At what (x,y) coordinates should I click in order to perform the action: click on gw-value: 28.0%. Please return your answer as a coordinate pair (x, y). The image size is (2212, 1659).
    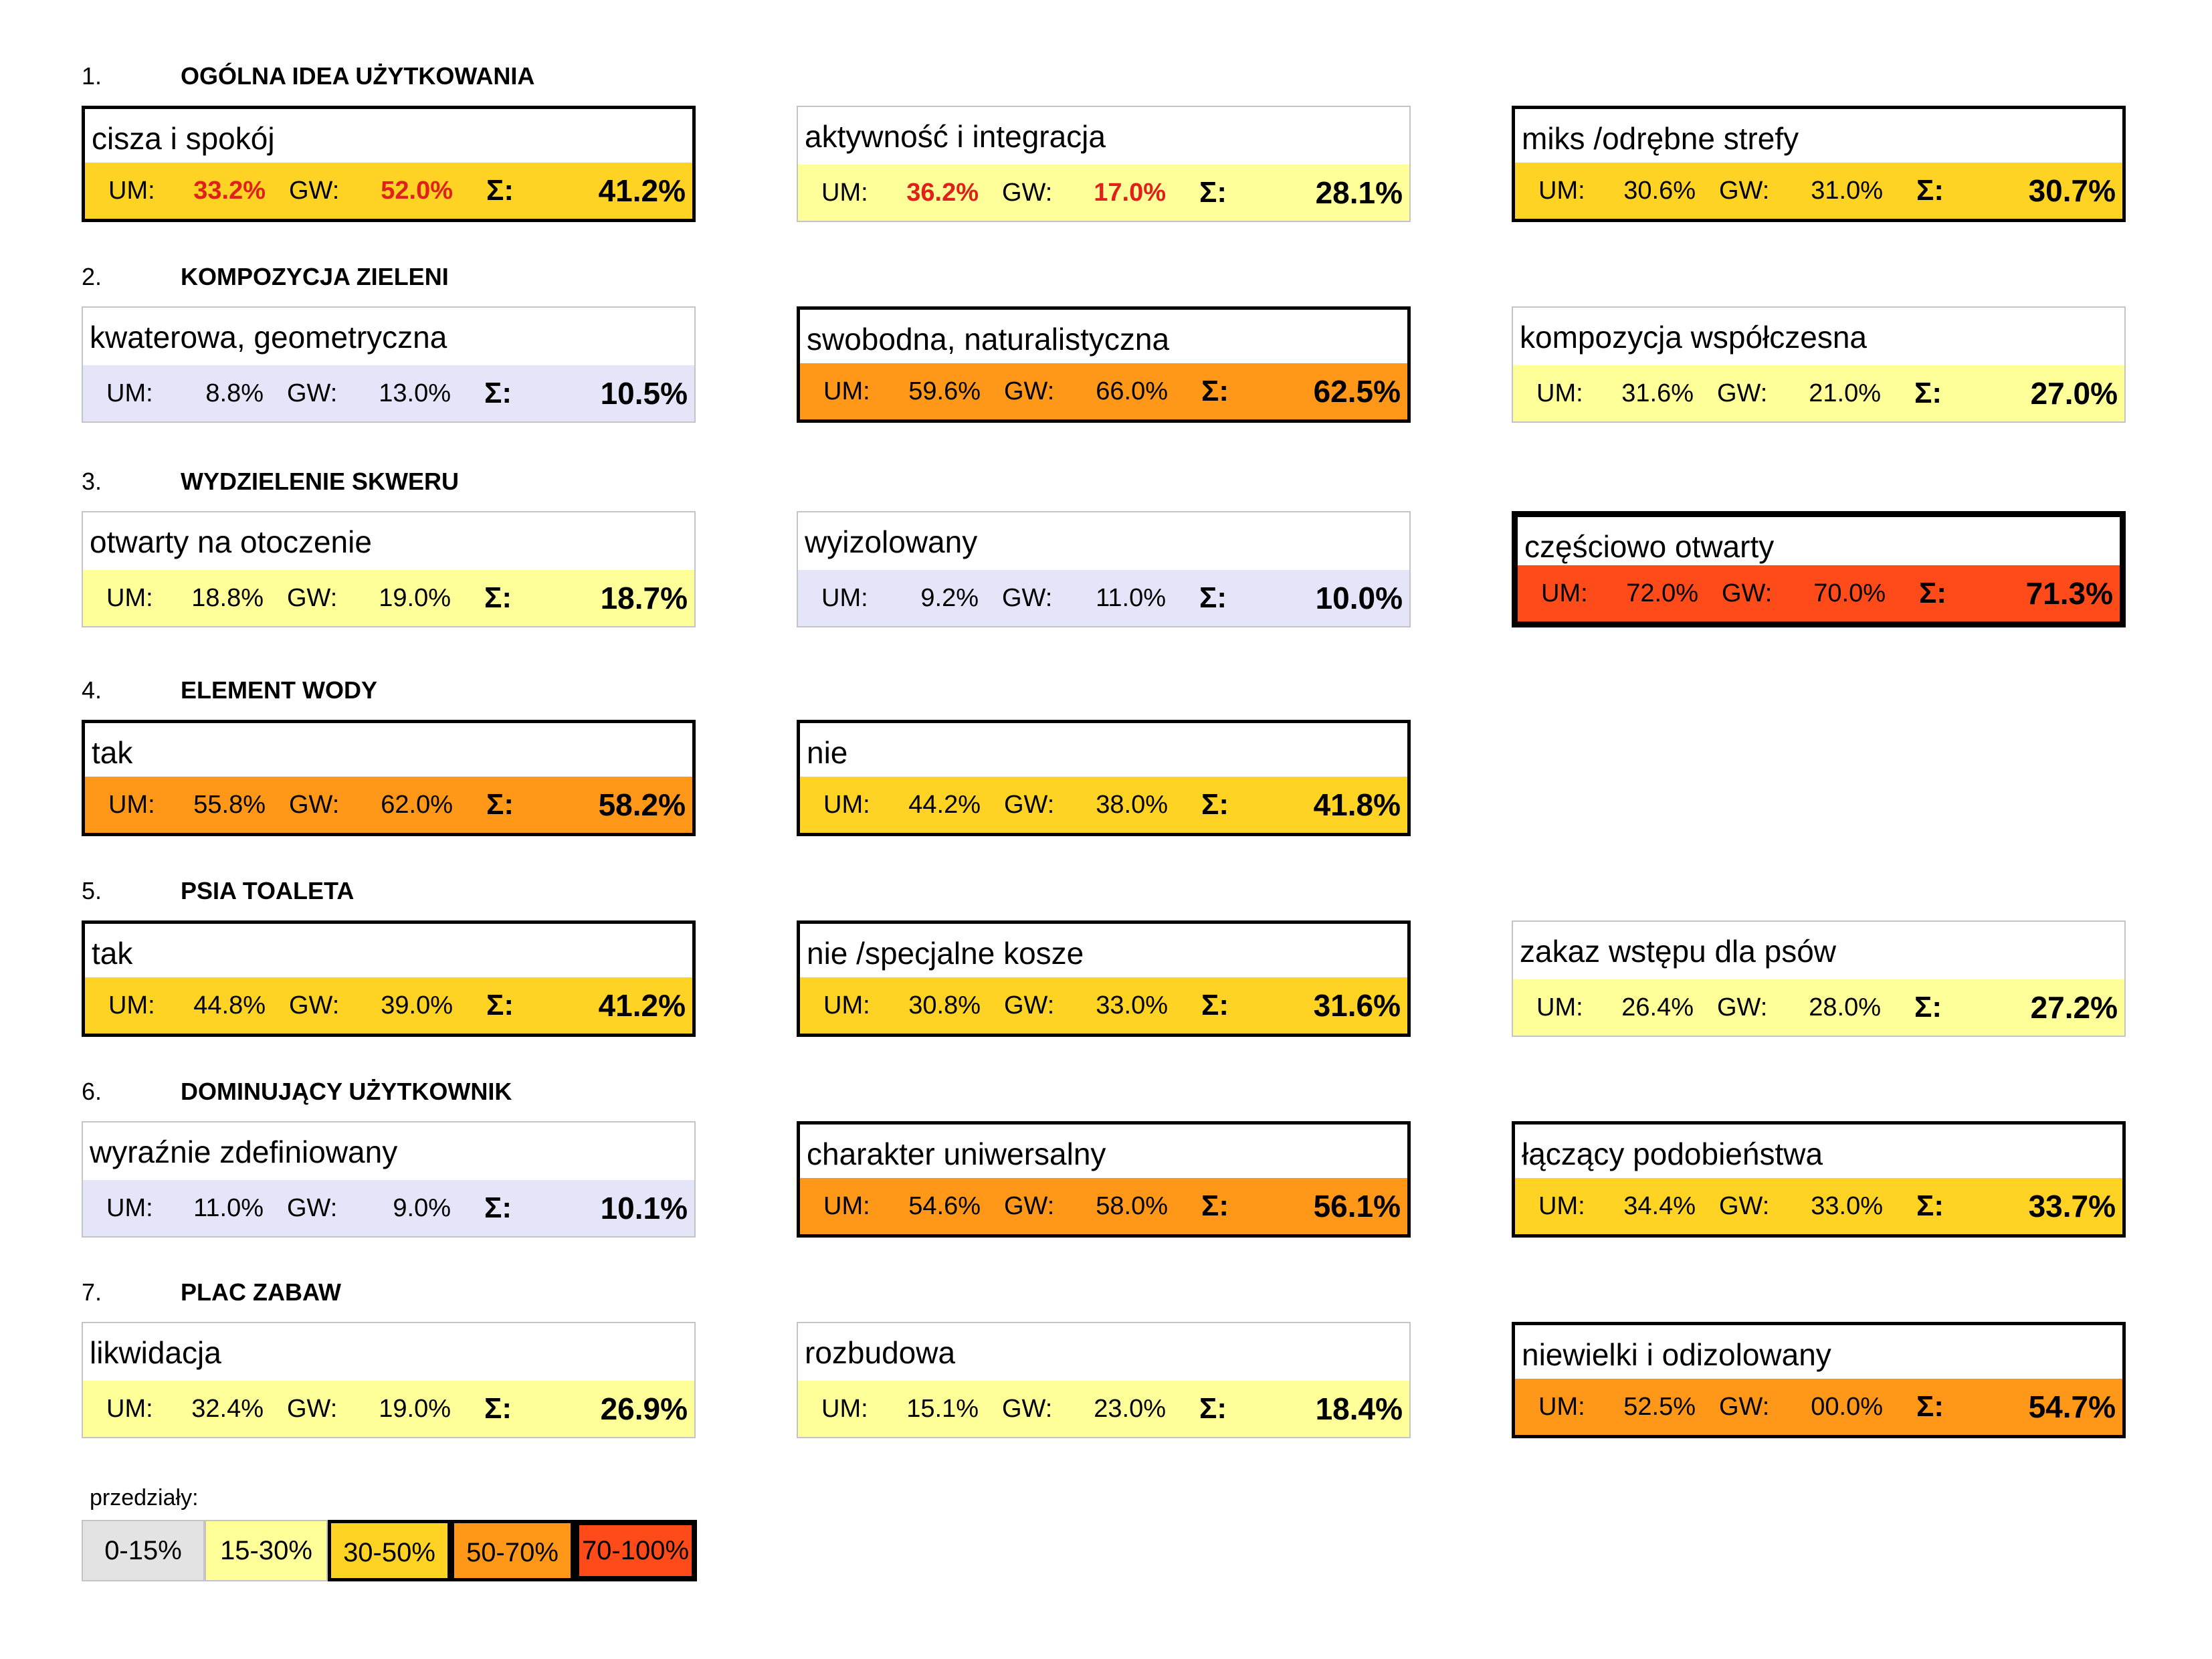
    Looking at the image, I should click on (1845, 1007).